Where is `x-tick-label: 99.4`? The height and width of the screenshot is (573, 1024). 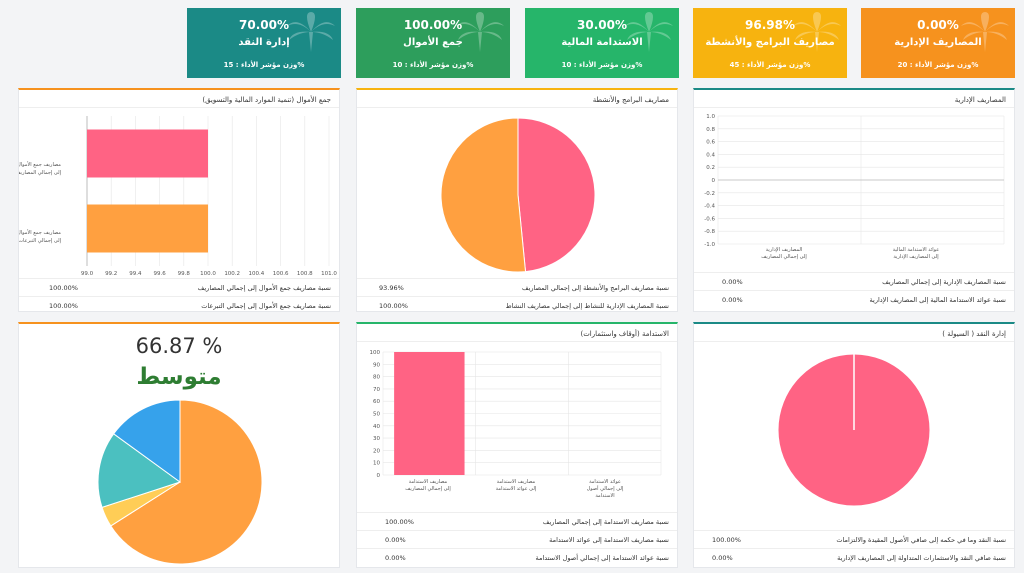
x-tick-label: 99.4 is located at coordinates (135, 274).